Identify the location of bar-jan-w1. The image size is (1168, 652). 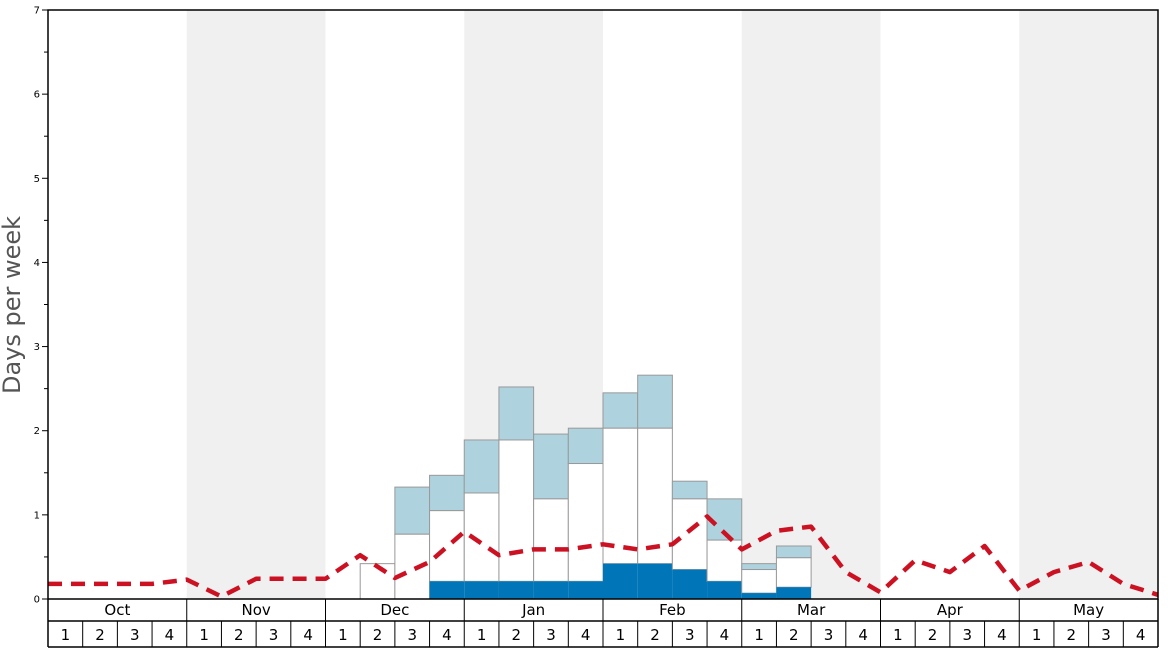
(481, 519).